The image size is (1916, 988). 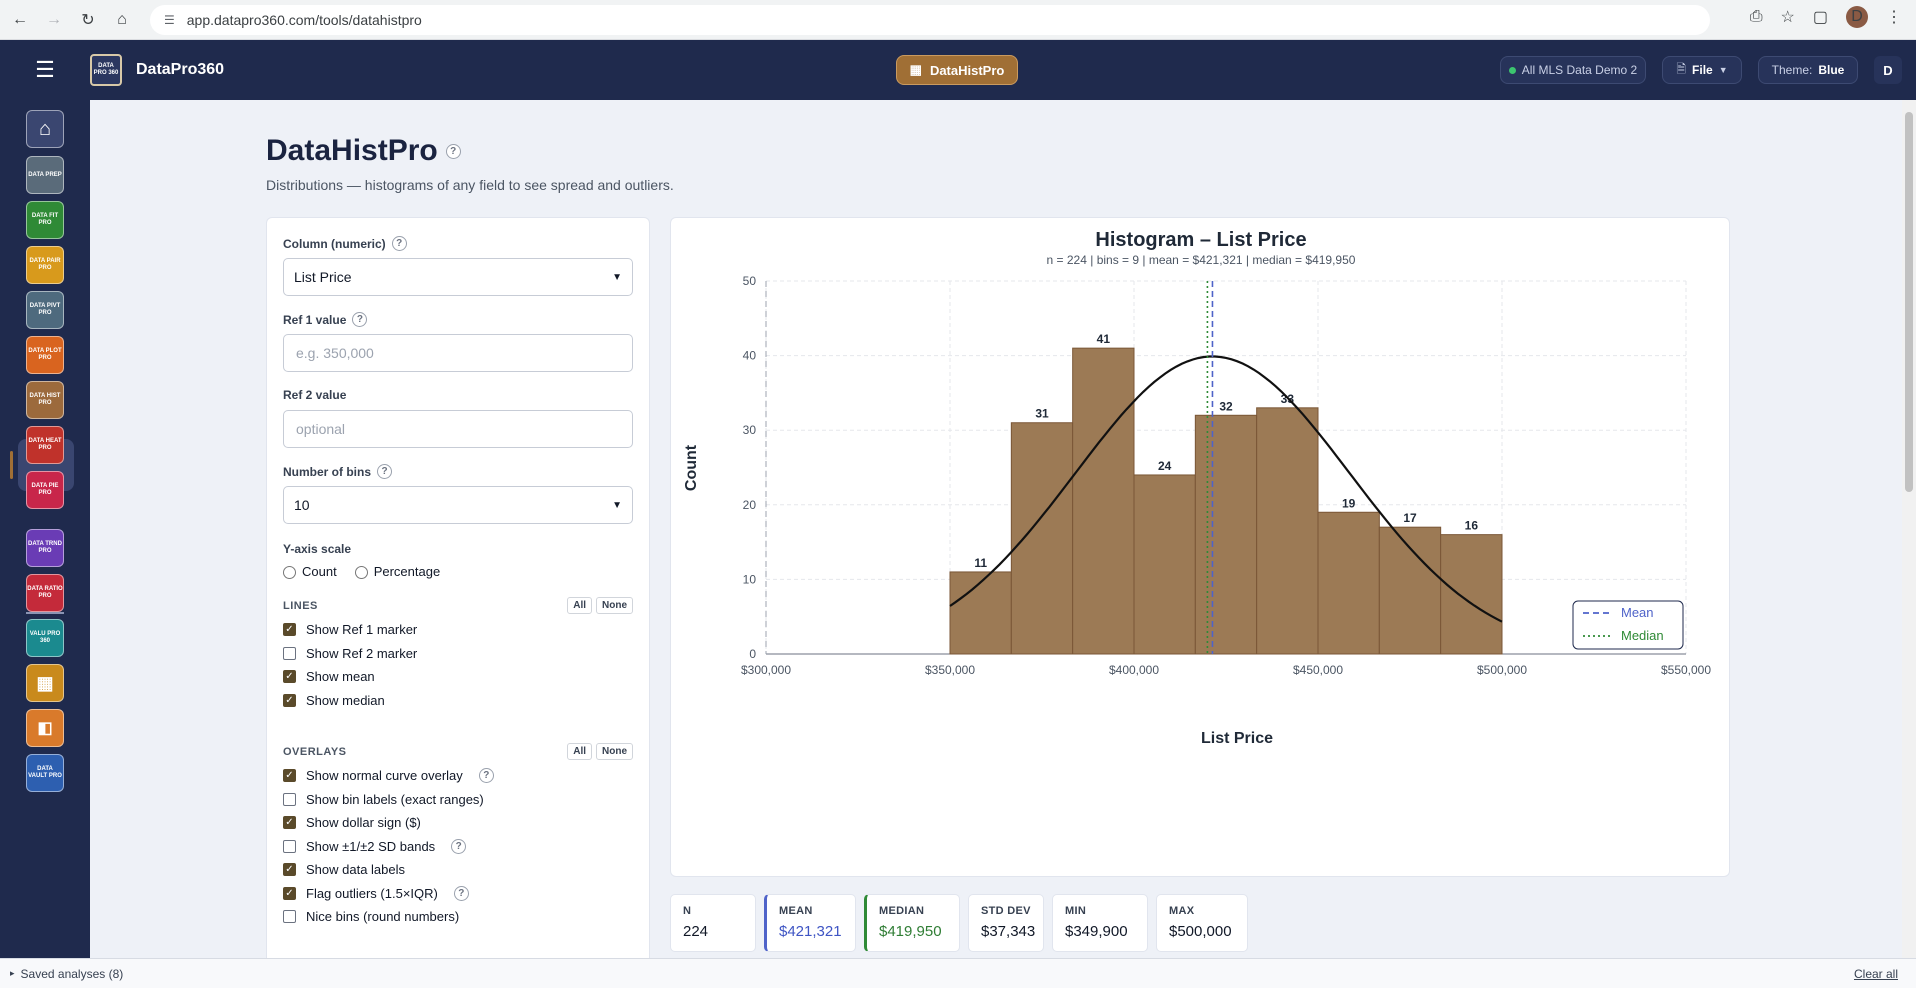 I want to click on active-tool-pill: ▦ DataHistPro, so click(x=957, y=70).